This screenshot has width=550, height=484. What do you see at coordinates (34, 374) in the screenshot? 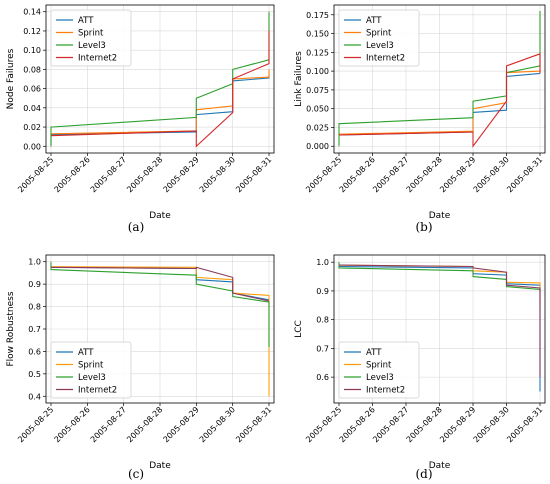
I see `y-tick-label: 0.5` at bounding box center [34, 374].